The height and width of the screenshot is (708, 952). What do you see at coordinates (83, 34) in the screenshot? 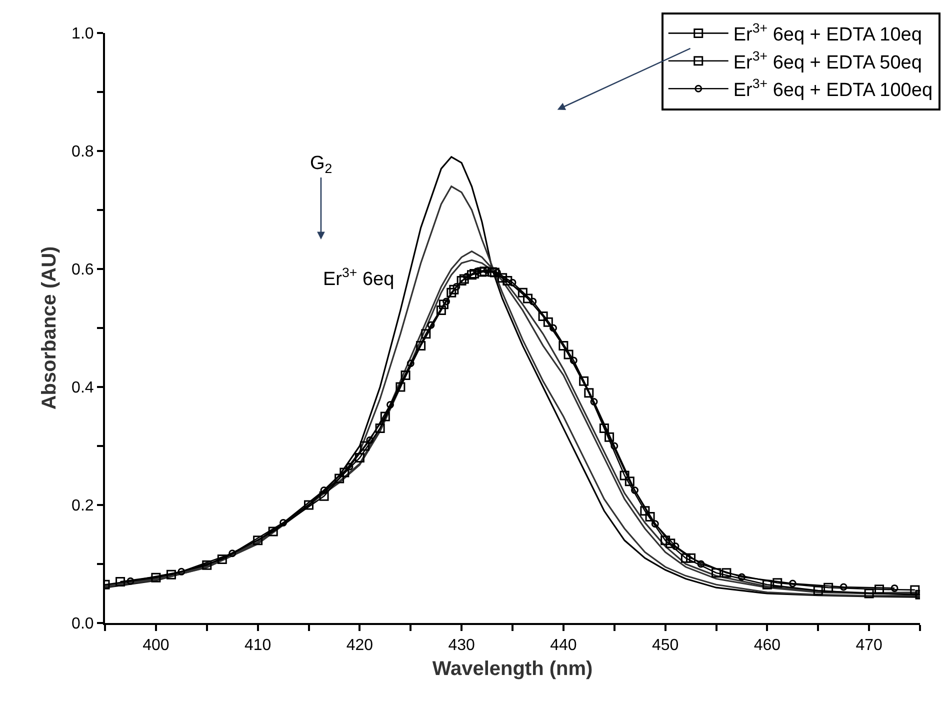
I see `y-tick-label: 1.0` at bounding box center [83, 34].